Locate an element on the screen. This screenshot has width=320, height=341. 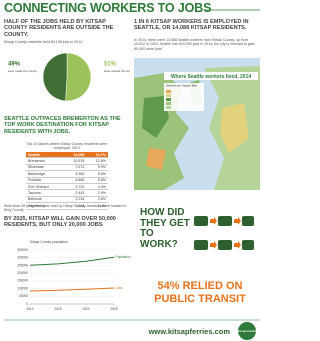
table-row: Bremerton 10,576 12.6% is located at coordinates (67, 161).